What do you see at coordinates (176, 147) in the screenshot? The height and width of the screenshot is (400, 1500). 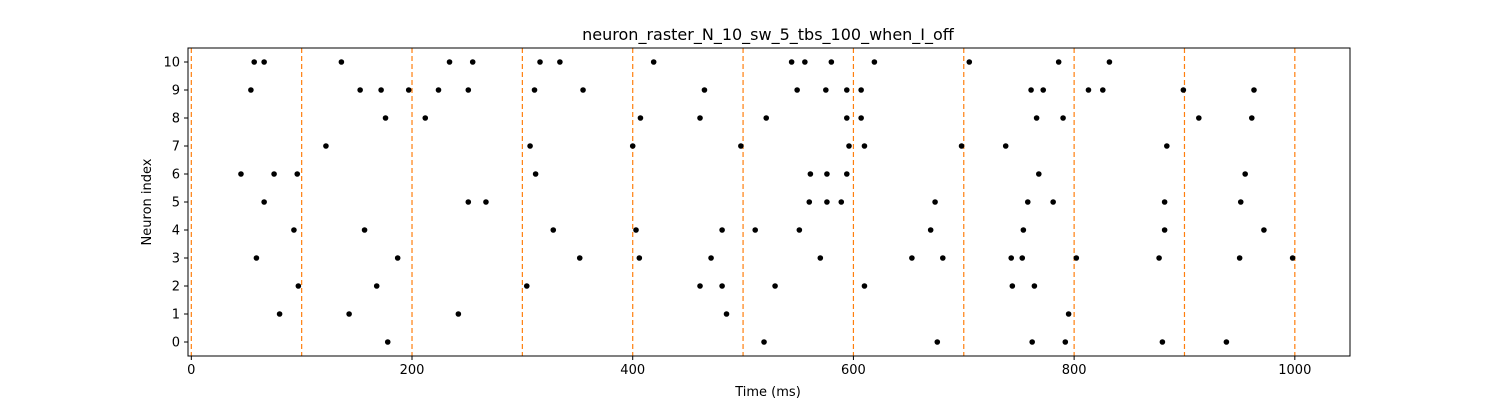 I see `y-tick-label: 7` at bounding box center [176, 147].